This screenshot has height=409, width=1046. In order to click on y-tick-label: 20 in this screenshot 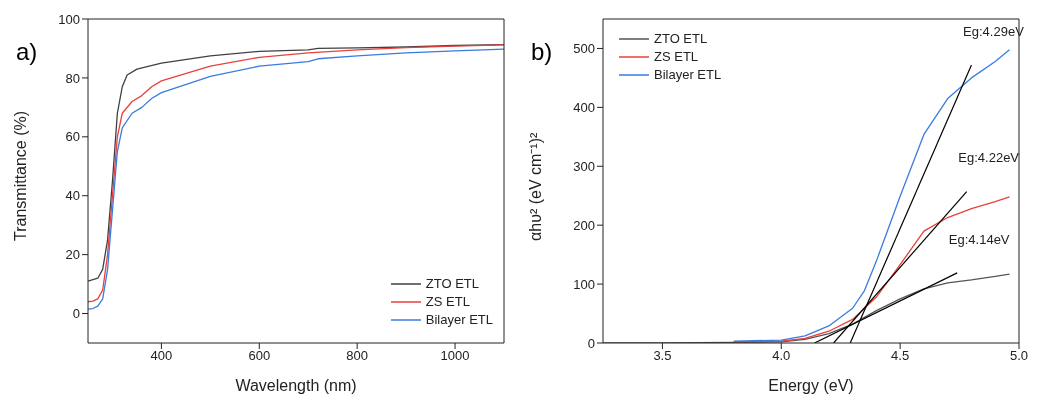, I will do `click(72, 255)`.